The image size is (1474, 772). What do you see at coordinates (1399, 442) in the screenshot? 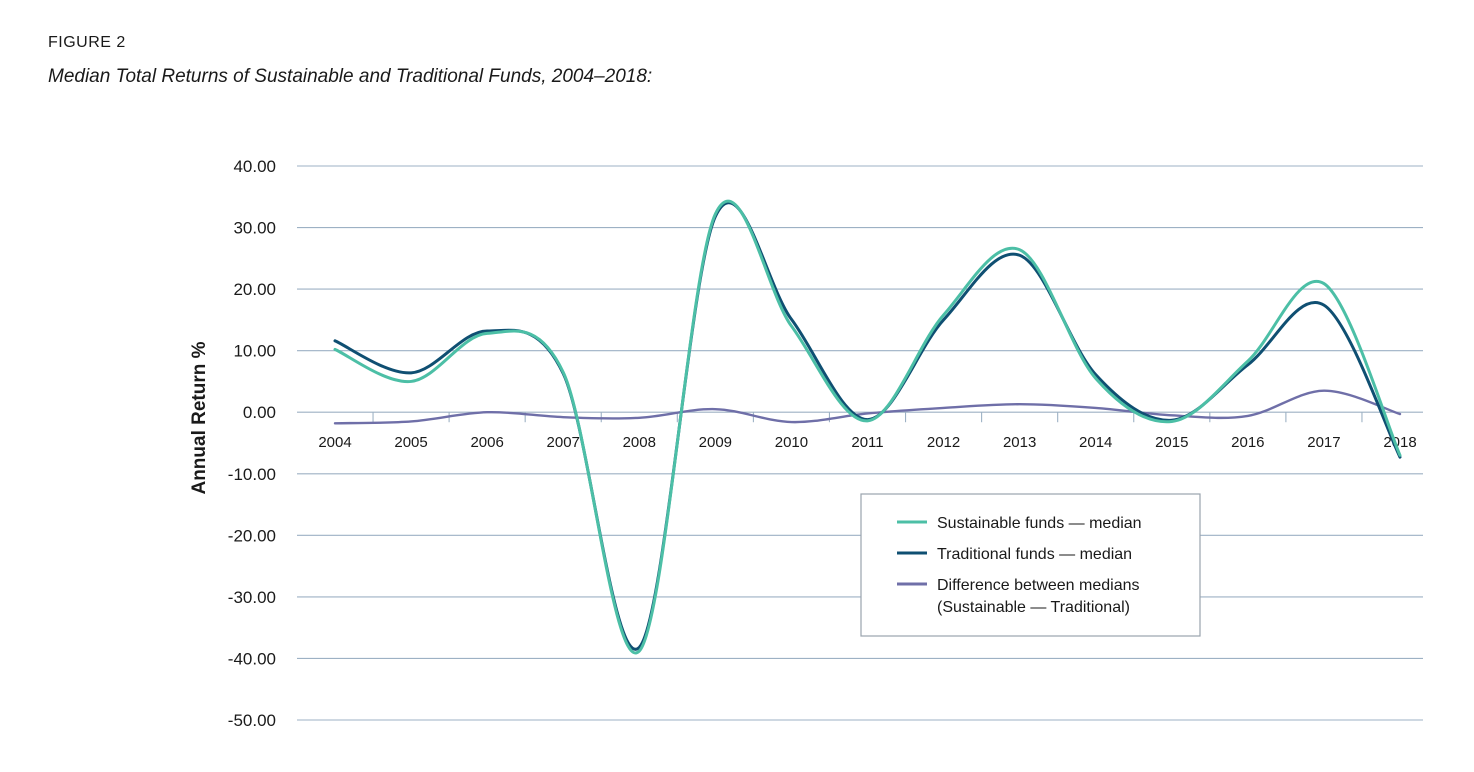
I see `x-tick-label: 2018` at bounding box center [1399, 442].